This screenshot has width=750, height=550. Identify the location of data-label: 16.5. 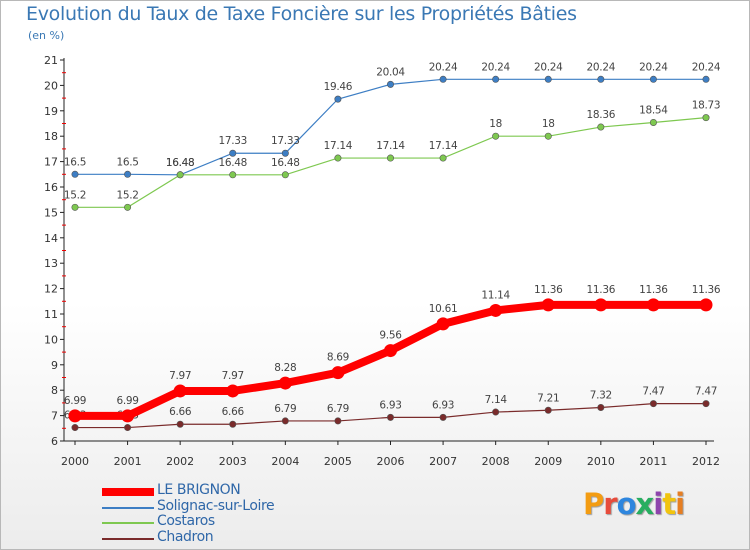
(75, 162).